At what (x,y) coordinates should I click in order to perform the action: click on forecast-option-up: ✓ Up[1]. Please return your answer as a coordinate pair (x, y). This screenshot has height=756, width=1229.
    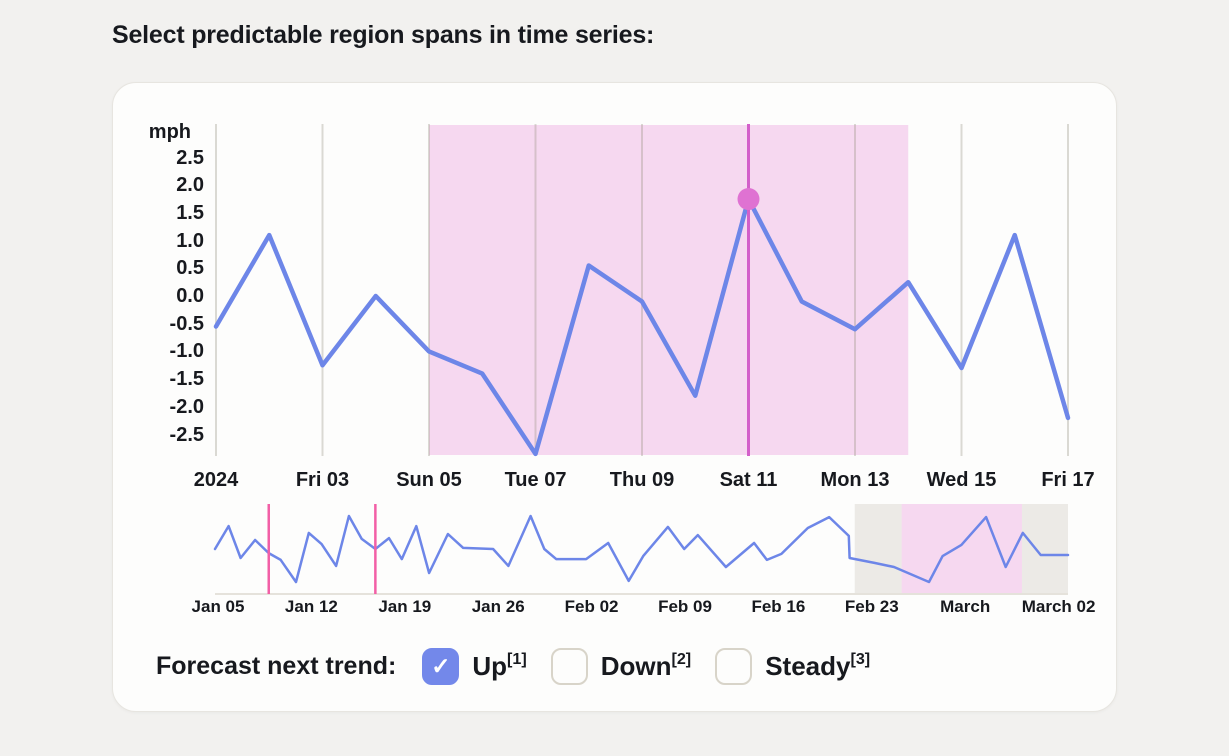
    Looking at the image, I should click on (474, 666).